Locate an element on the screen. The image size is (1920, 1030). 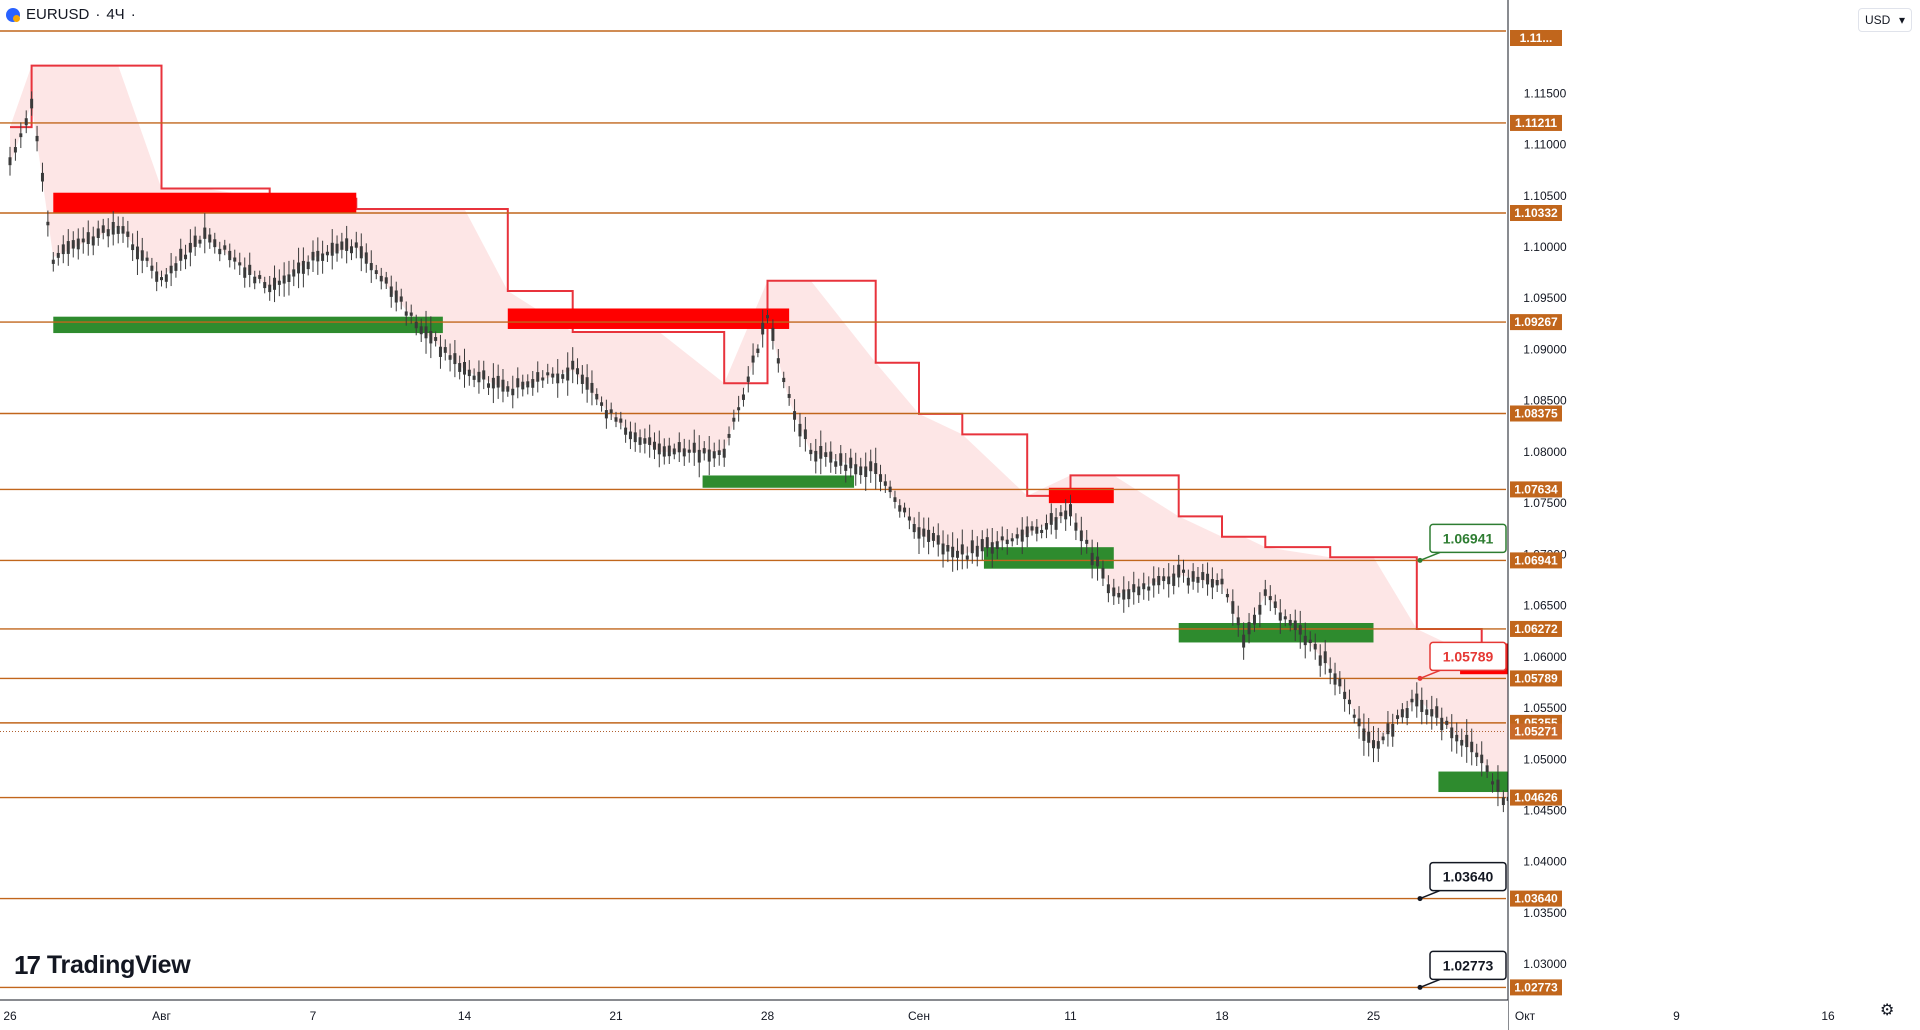
chevron-down-icon: ▾ is located at coordinates (1901, 20).